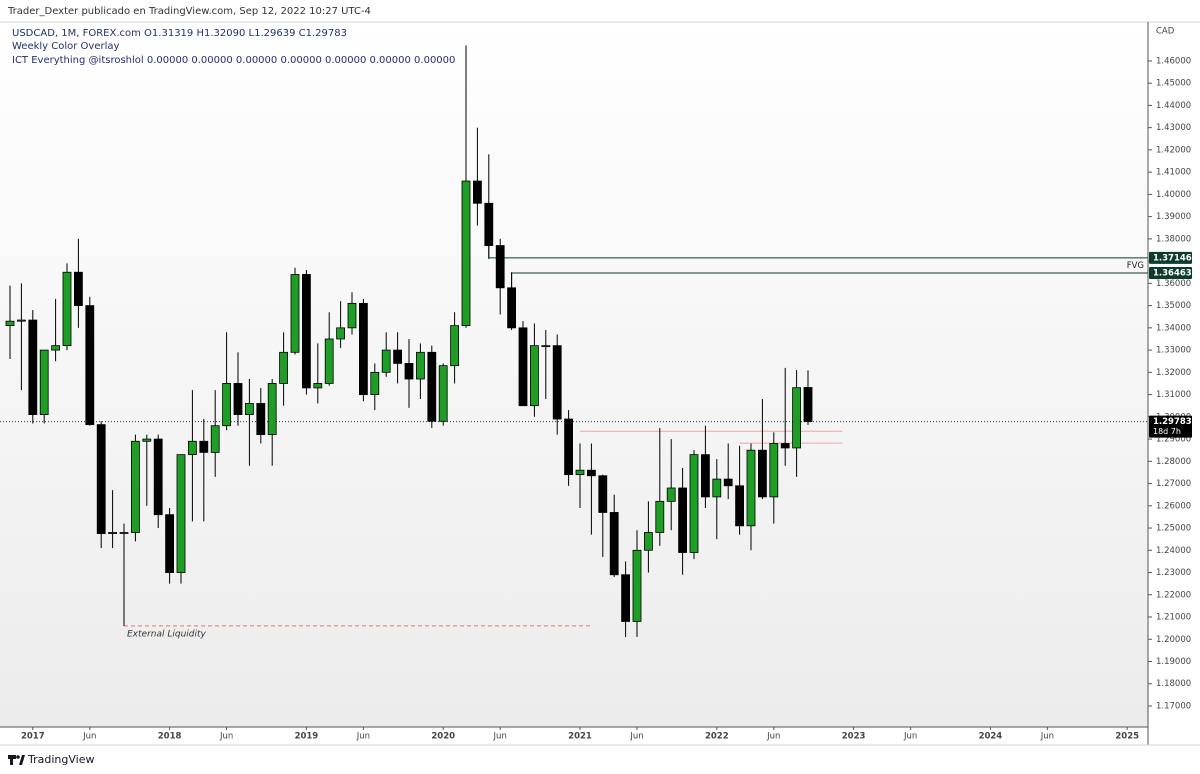 The image size is (1200, 774). Describe the element at coordinates (1173, 684) in the screenshot. I see `y-tick-label: 1.18000` at that location.